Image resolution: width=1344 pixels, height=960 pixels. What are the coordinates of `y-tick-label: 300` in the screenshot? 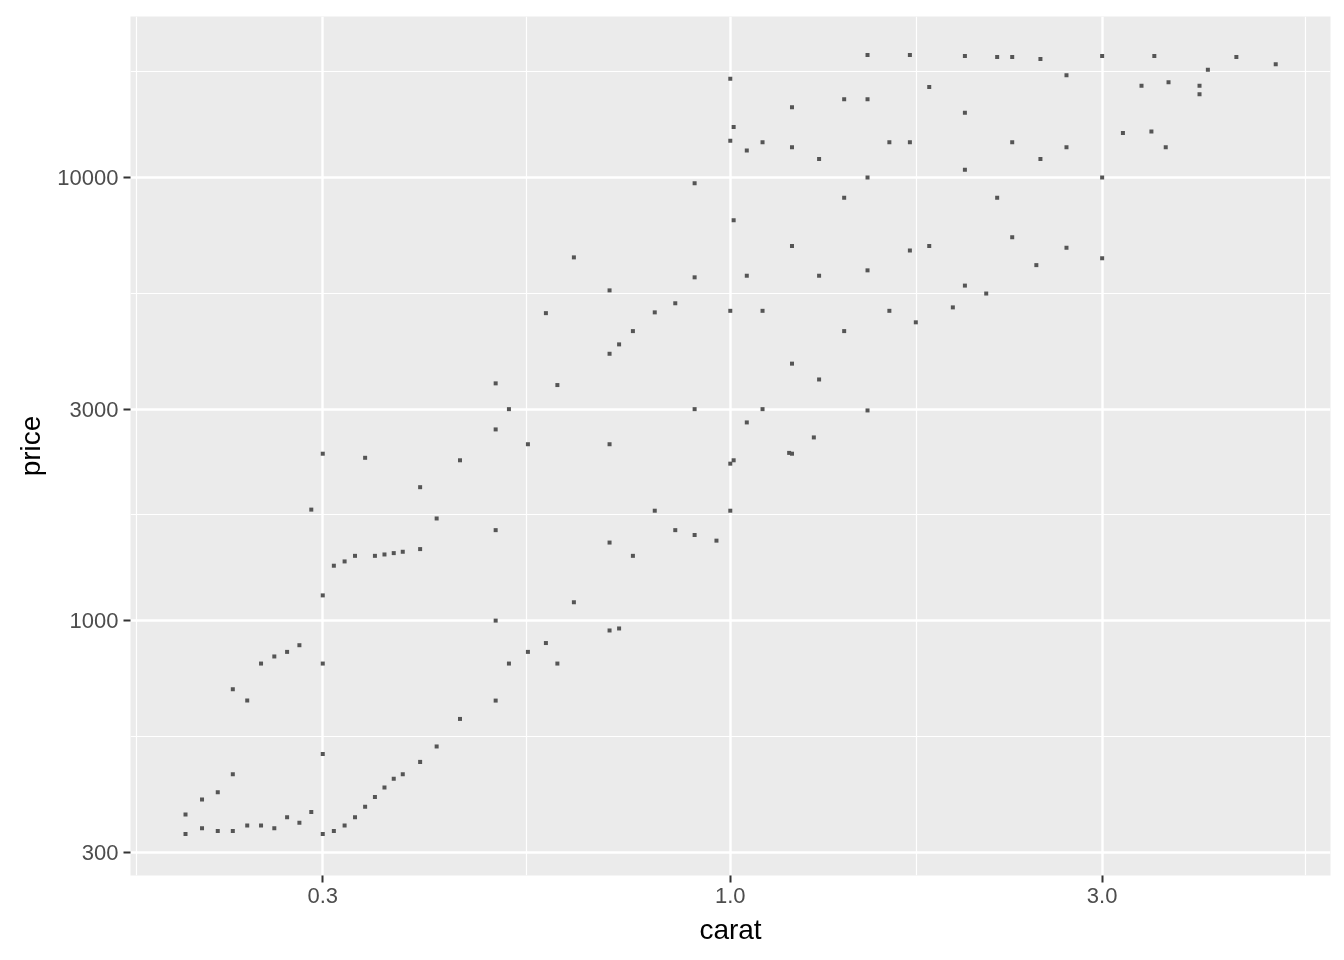 It's located at (100, 852).